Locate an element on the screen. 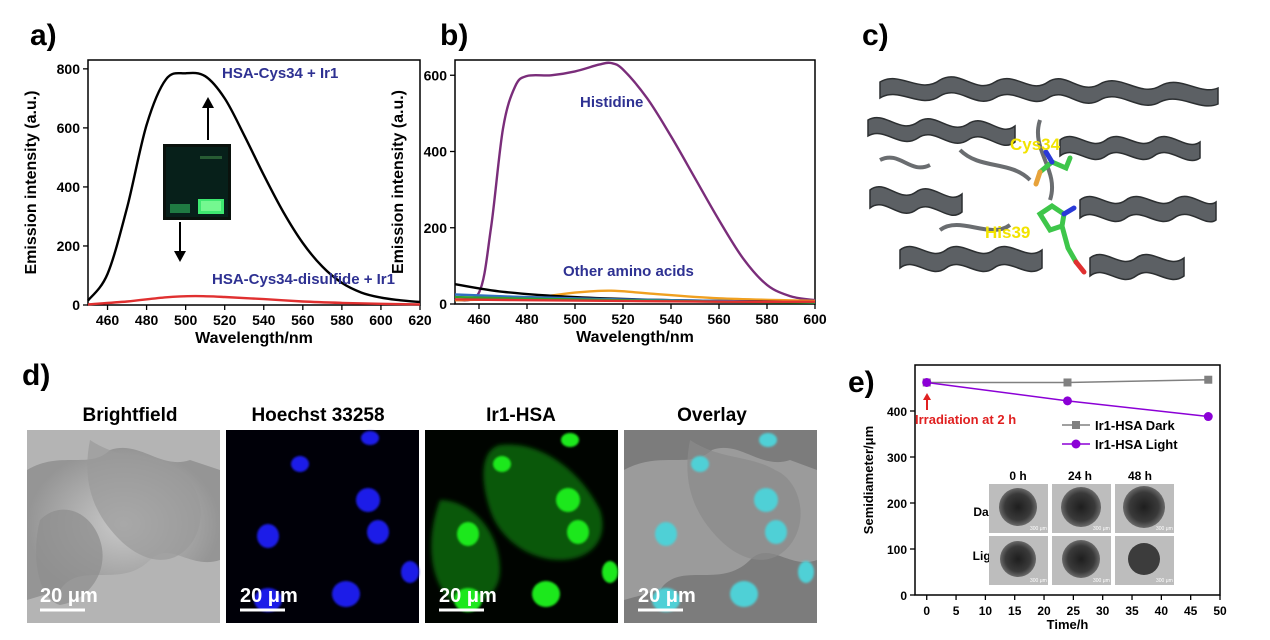 This screenshot has height=640, width=1270. x-tick-label: 520 is located at coordinates (623, 319).